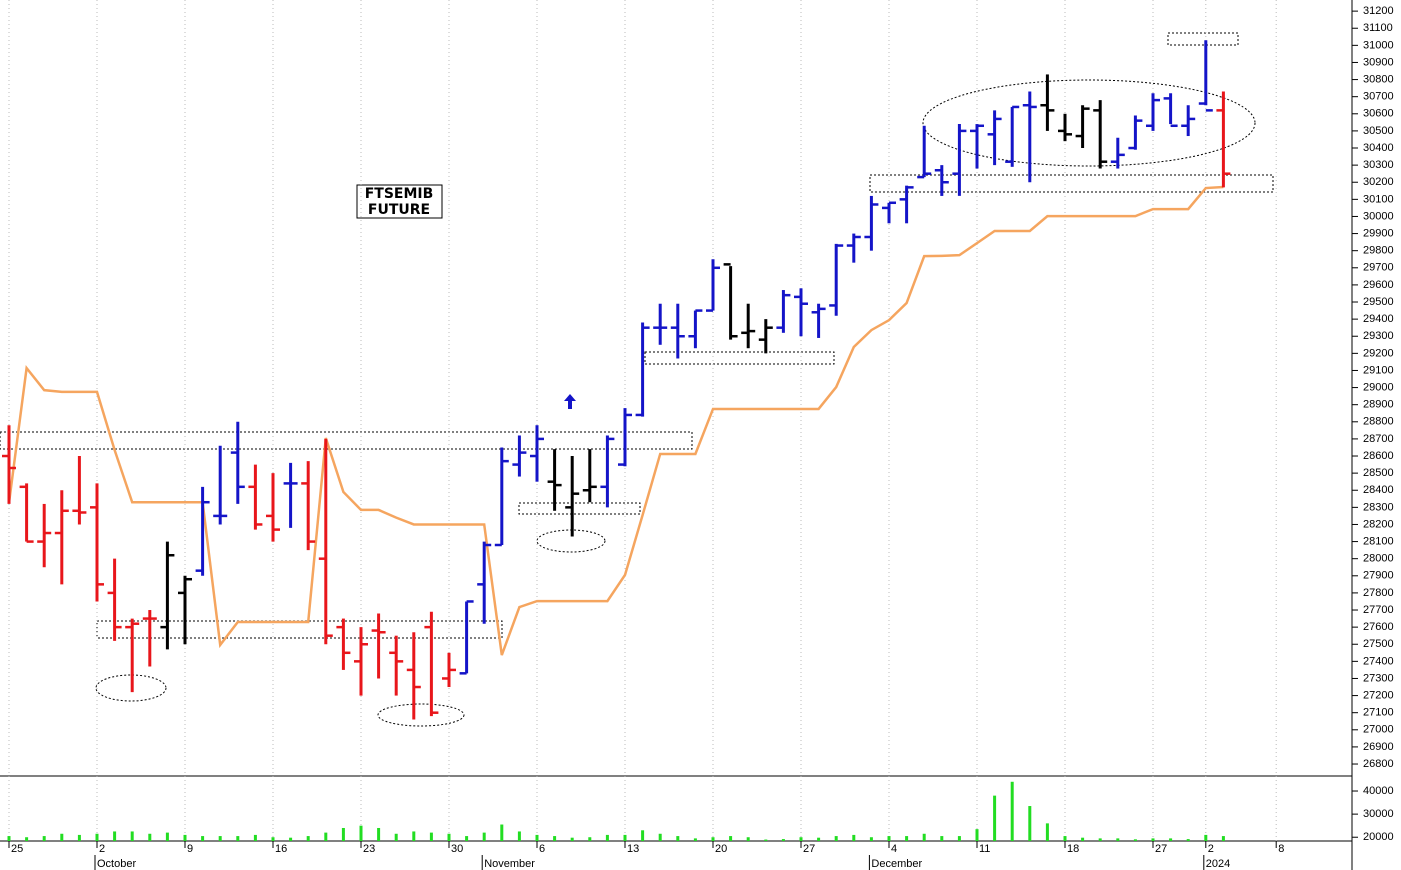 The image size is (1401, 870). I want to click on volume-tick-label: 40000, so click(1378, 791).